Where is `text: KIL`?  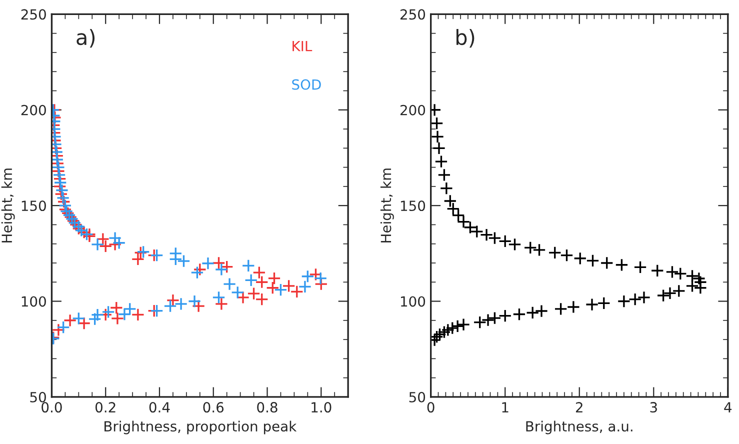 text: KIL is located at coordinates (302, 46).